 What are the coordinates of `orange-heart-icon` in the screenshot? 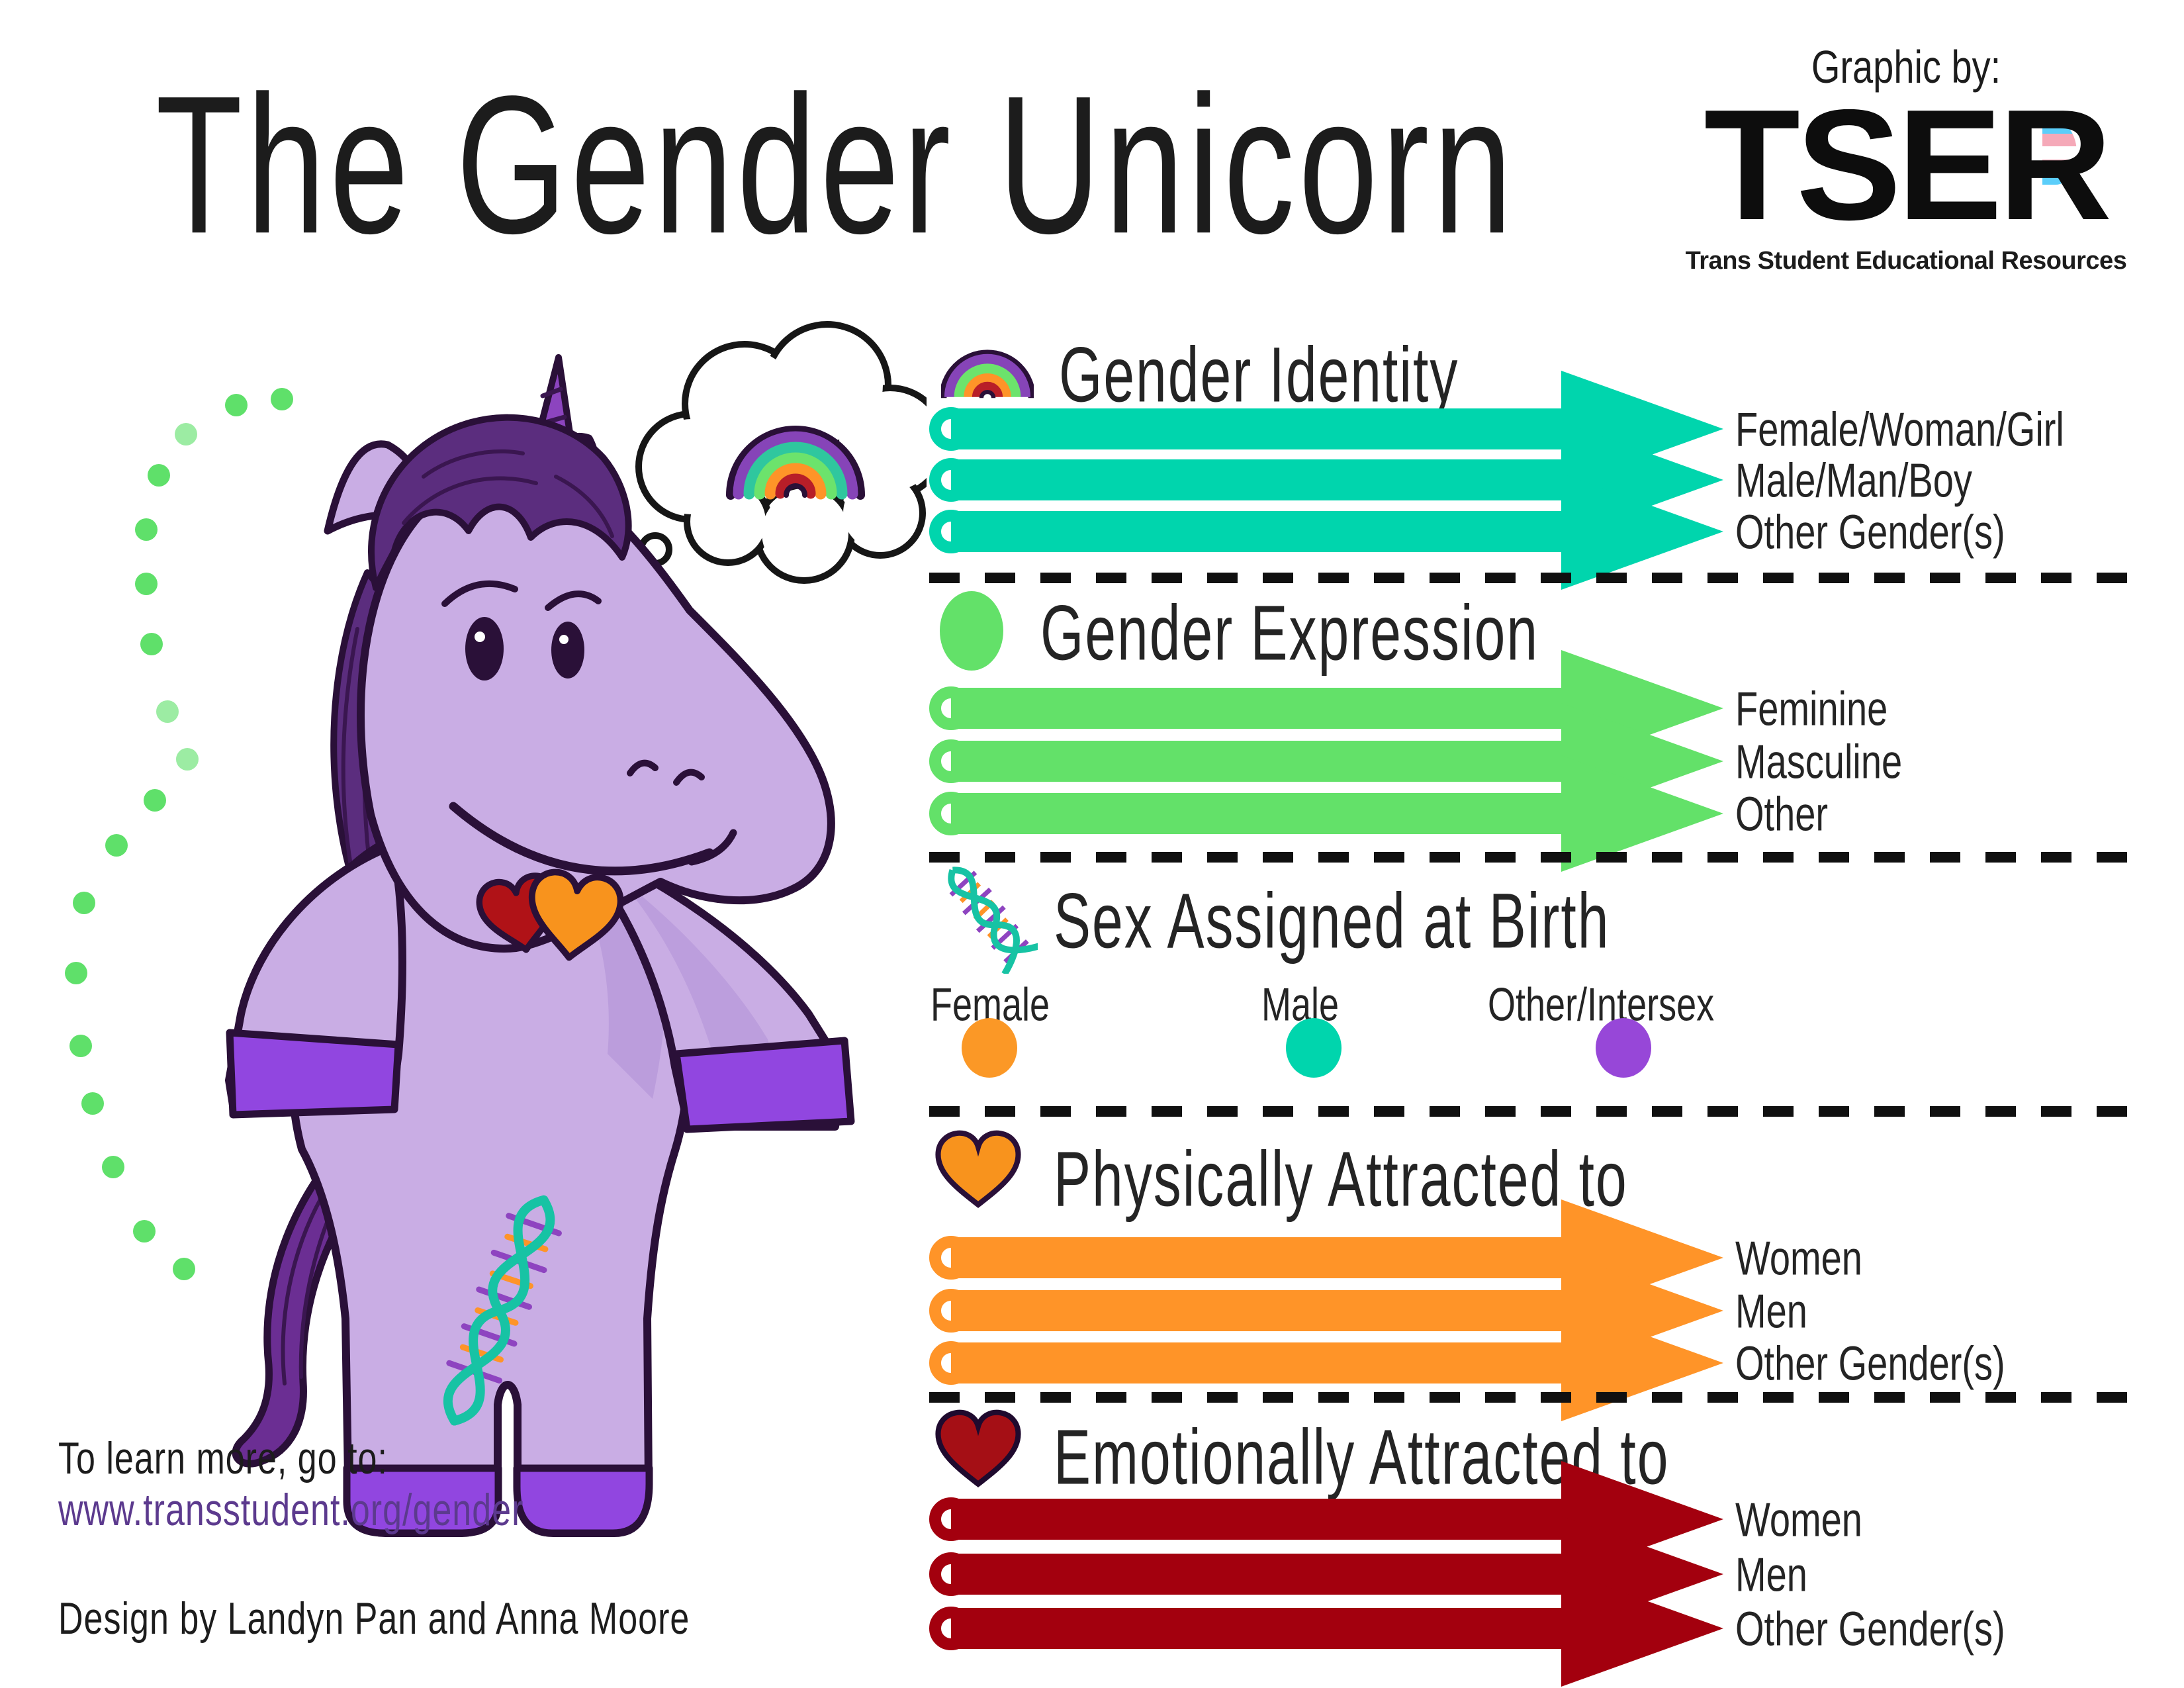 It's located at (978, 1169).